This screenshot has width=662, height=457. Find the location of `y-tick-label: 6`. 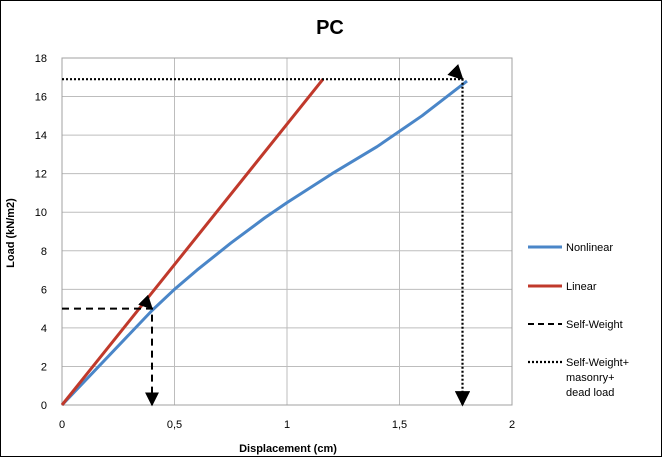

y-tick-label: 6 is located at coordinates (44, 290).